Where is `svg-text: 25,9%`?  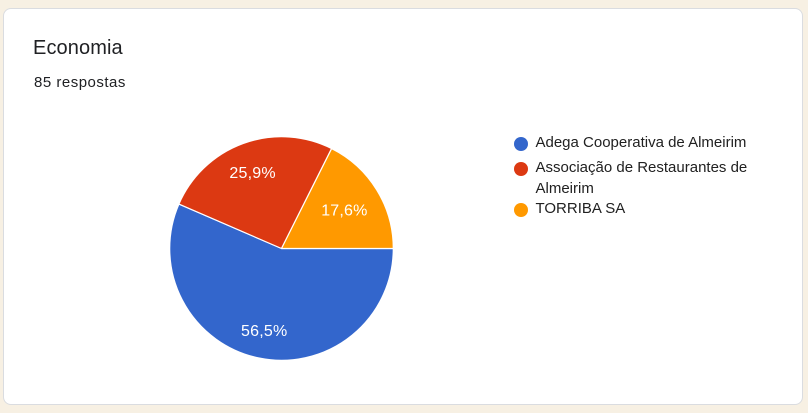
svg-text: 25,9% is located at coordinates (252, 173).